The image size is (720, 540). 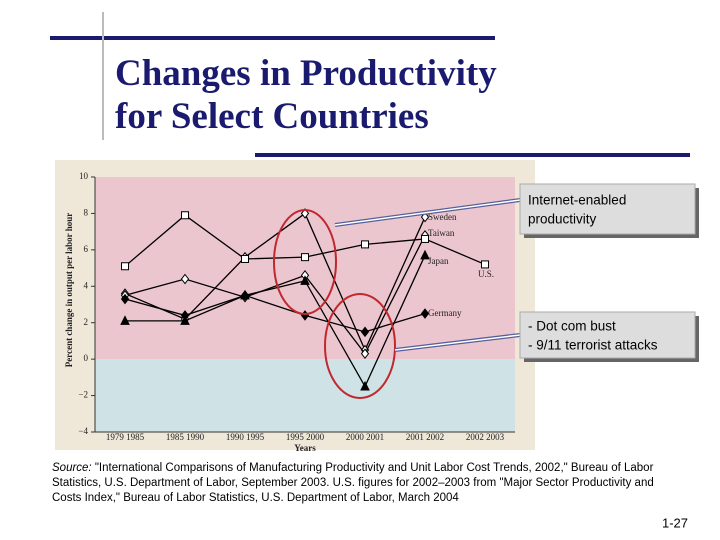 I want to click on page-number: 1-27, so click(x=675, y=522).